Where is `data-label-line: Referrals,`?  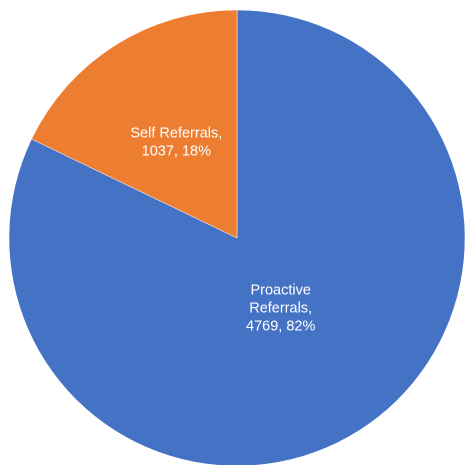 data-label-line: Referrals, is located at coordinates (280, 308).